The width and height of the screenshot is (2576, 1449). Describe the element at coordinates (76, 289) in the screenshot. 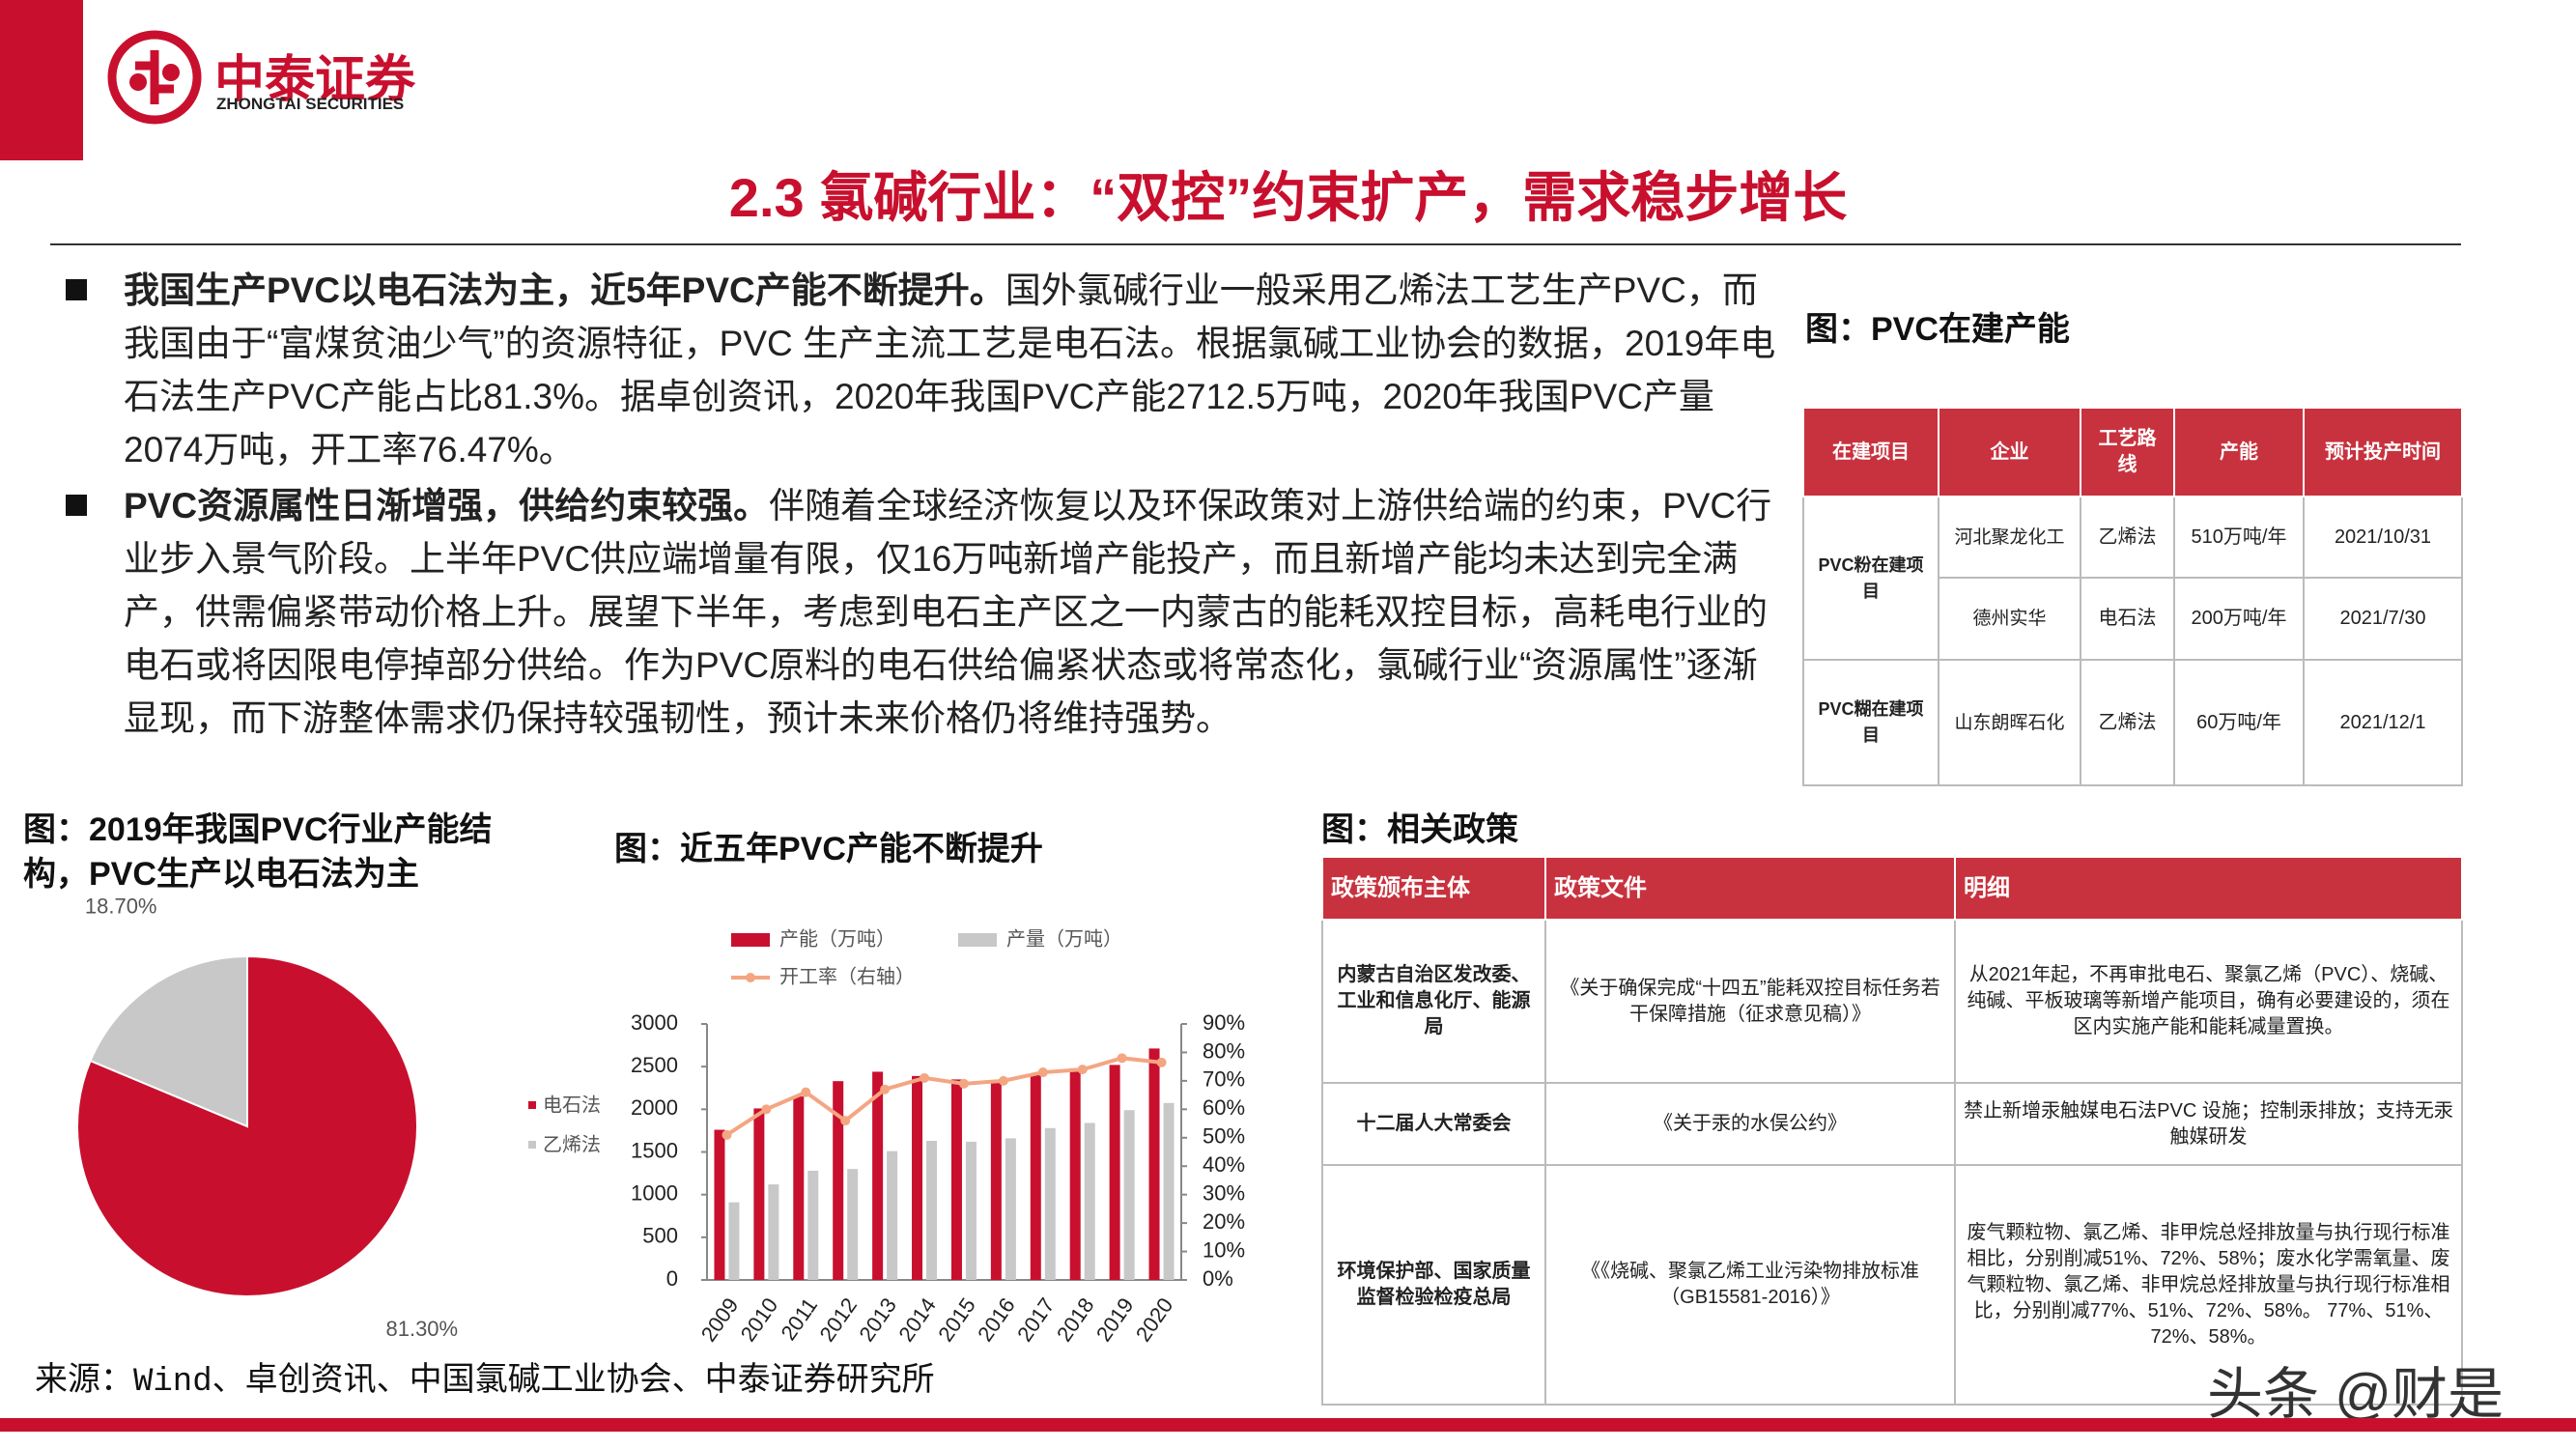

I see `bullet-square` at that location.